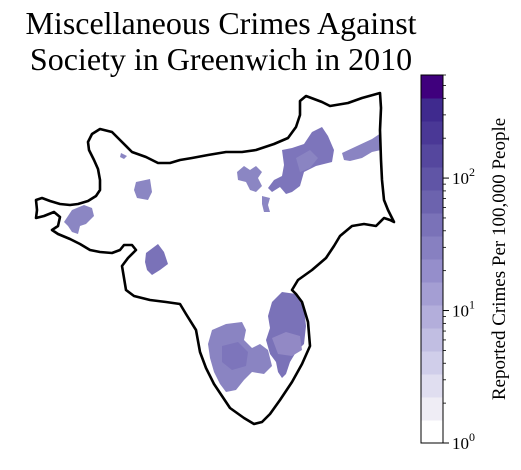 The height and width of the screenshot is (470, 521). Describe the element at coordinates (235, 356) in the screenshot. I see `area-south-west-inner` at that location.